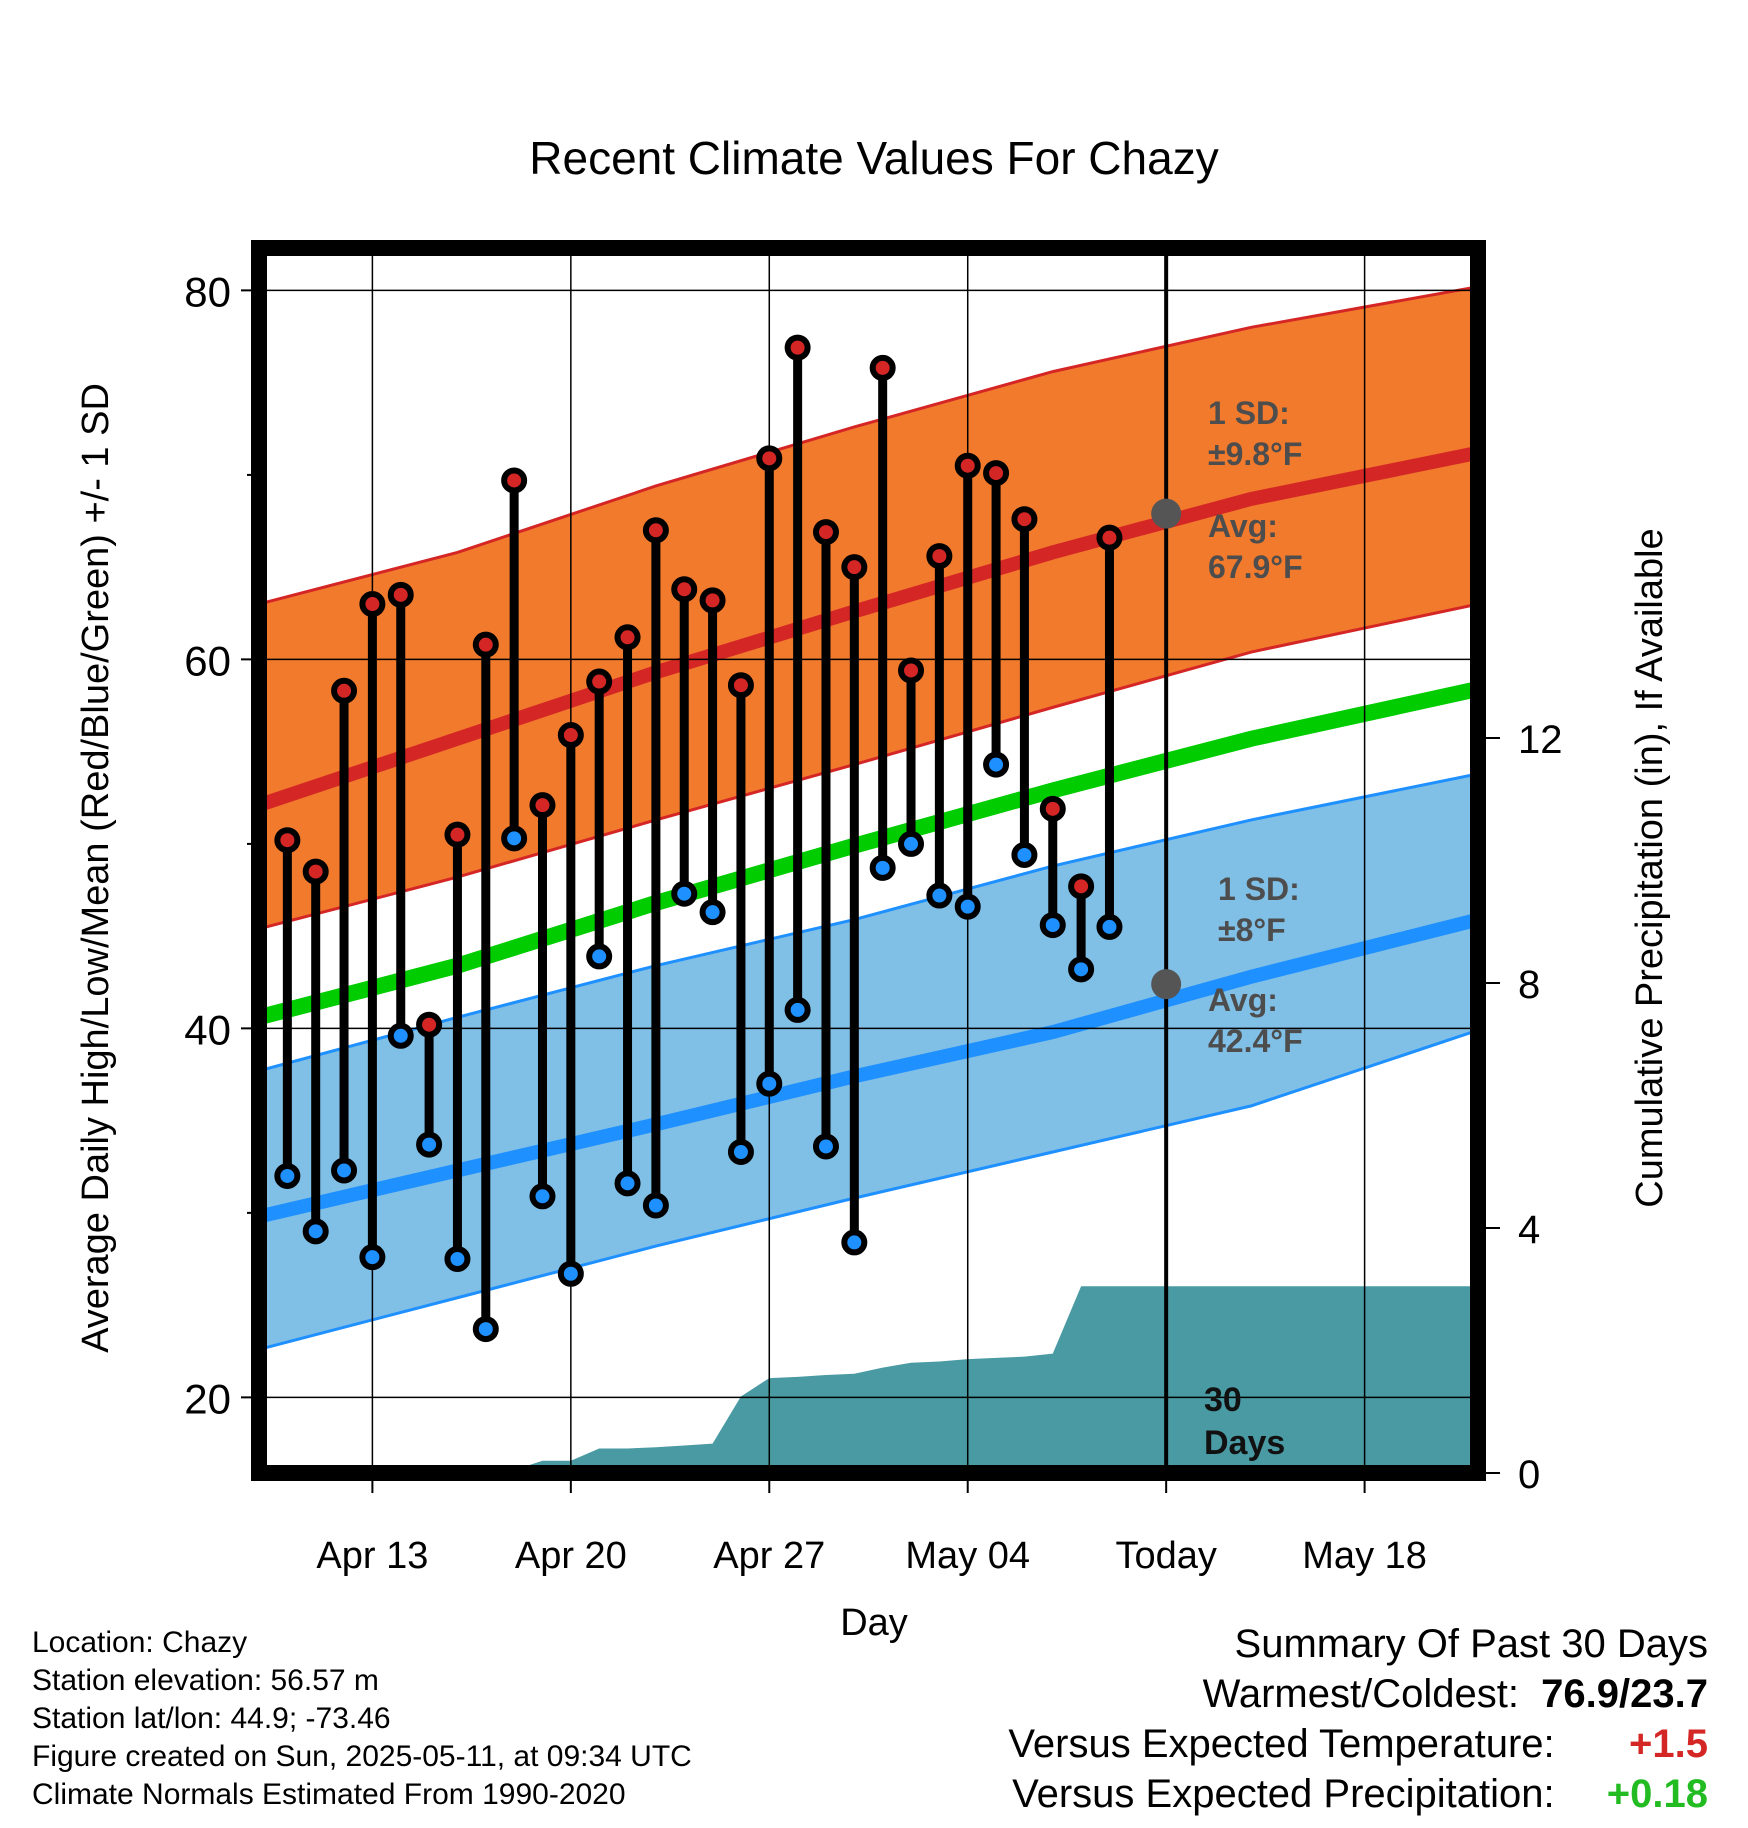 The image size is (1748, 1828). Describe the element at coordinates (1223, 1400) in the screenshot. I see `days-count-number: 30` at that location.